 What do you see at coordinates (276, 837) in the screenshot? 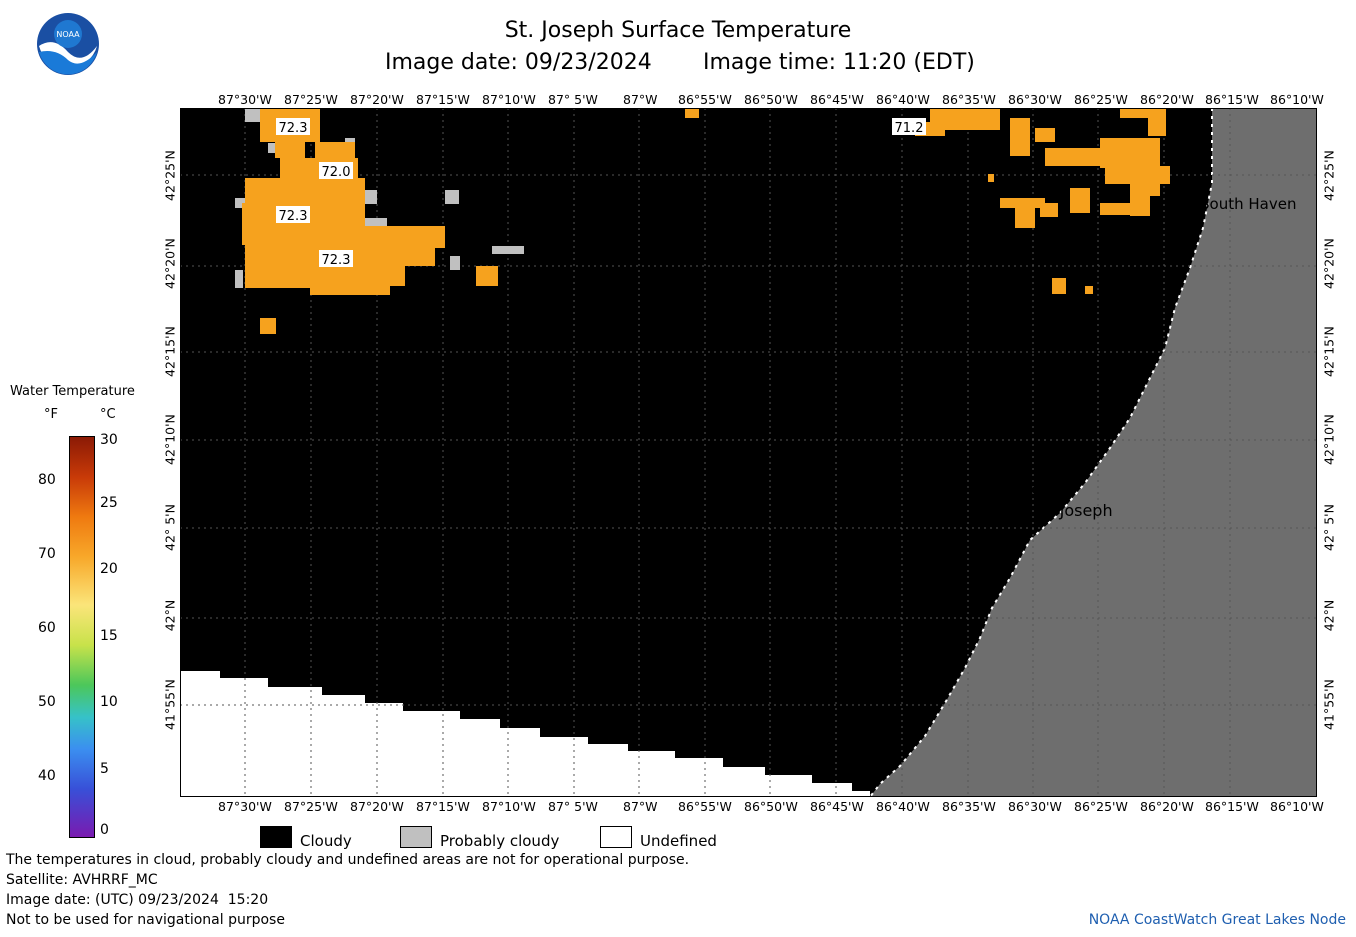
I see `cloudy-swatch` at bounding box center [276, 837].